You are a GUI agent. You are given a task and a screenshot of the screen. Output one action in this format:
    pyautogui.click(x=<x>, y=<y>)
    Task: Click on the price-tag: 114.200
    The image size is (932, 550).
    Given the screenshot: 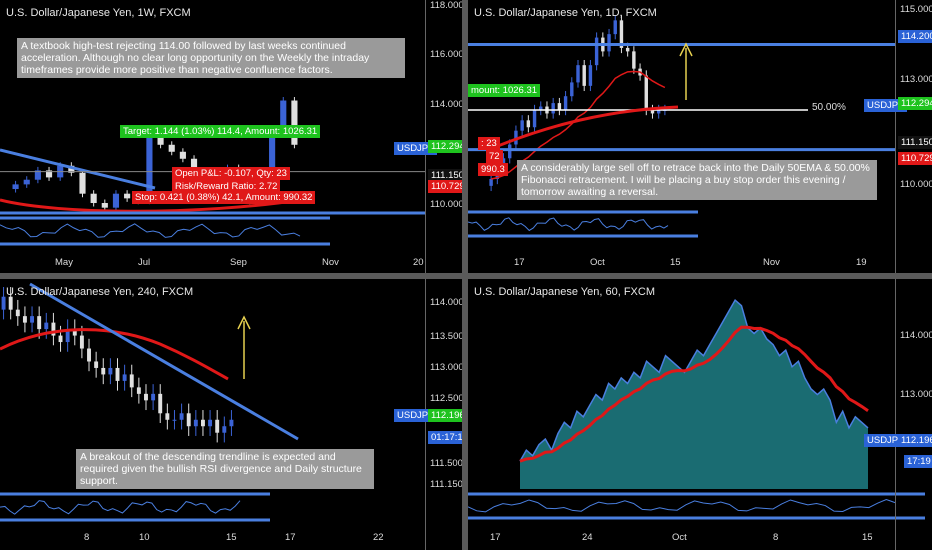 What is the action you would take?
    pyautogui.click(x=915, y=36)
    